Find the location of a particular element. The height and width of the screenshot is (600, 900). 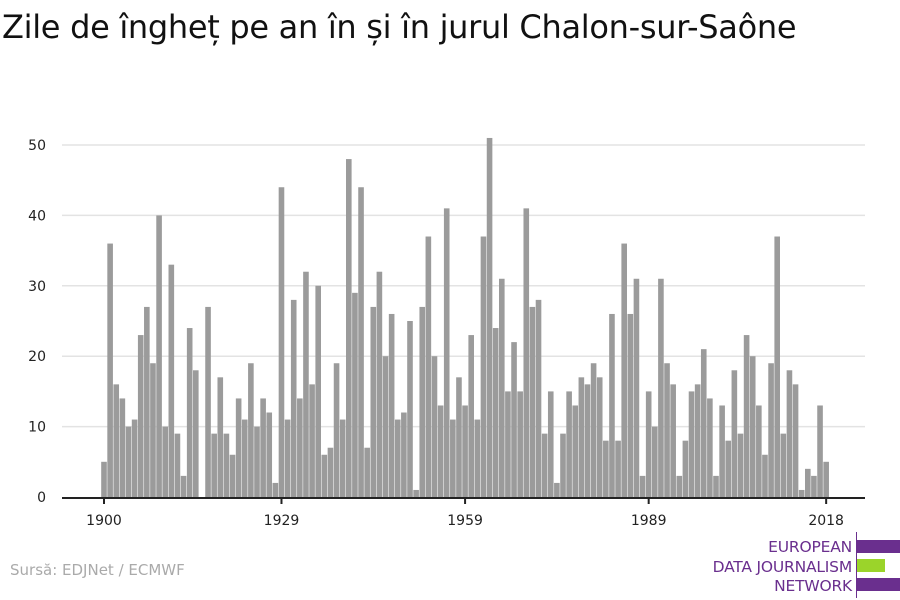

x-tick-label: 2018 is located at coordinates (826, 521).